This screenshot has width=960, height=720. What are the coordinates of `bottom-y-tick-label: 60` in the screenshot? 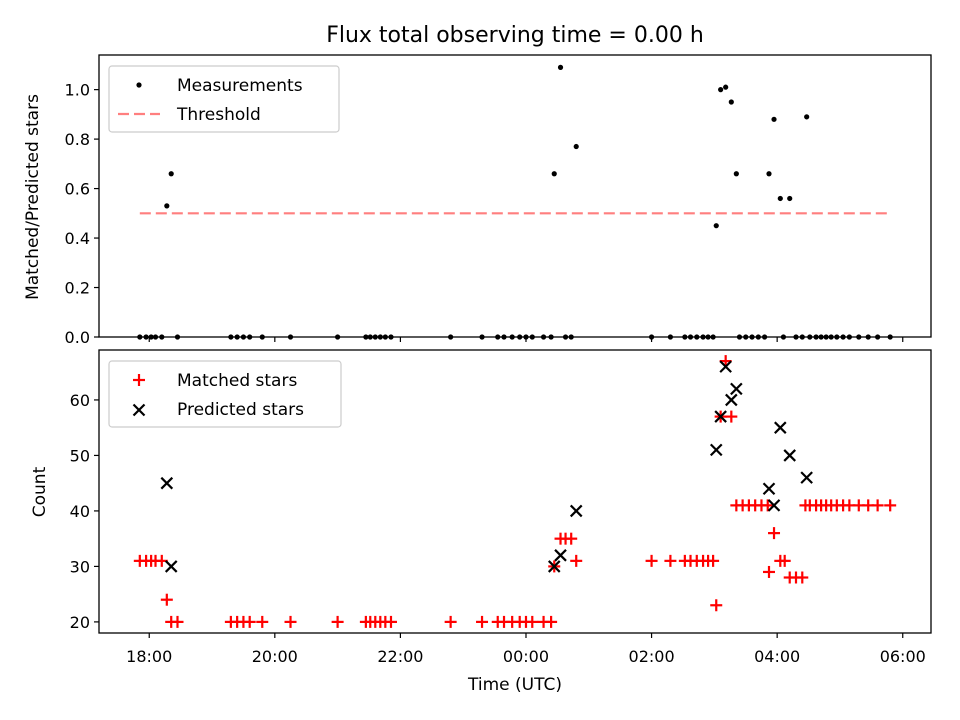 It's located at (80, 400).